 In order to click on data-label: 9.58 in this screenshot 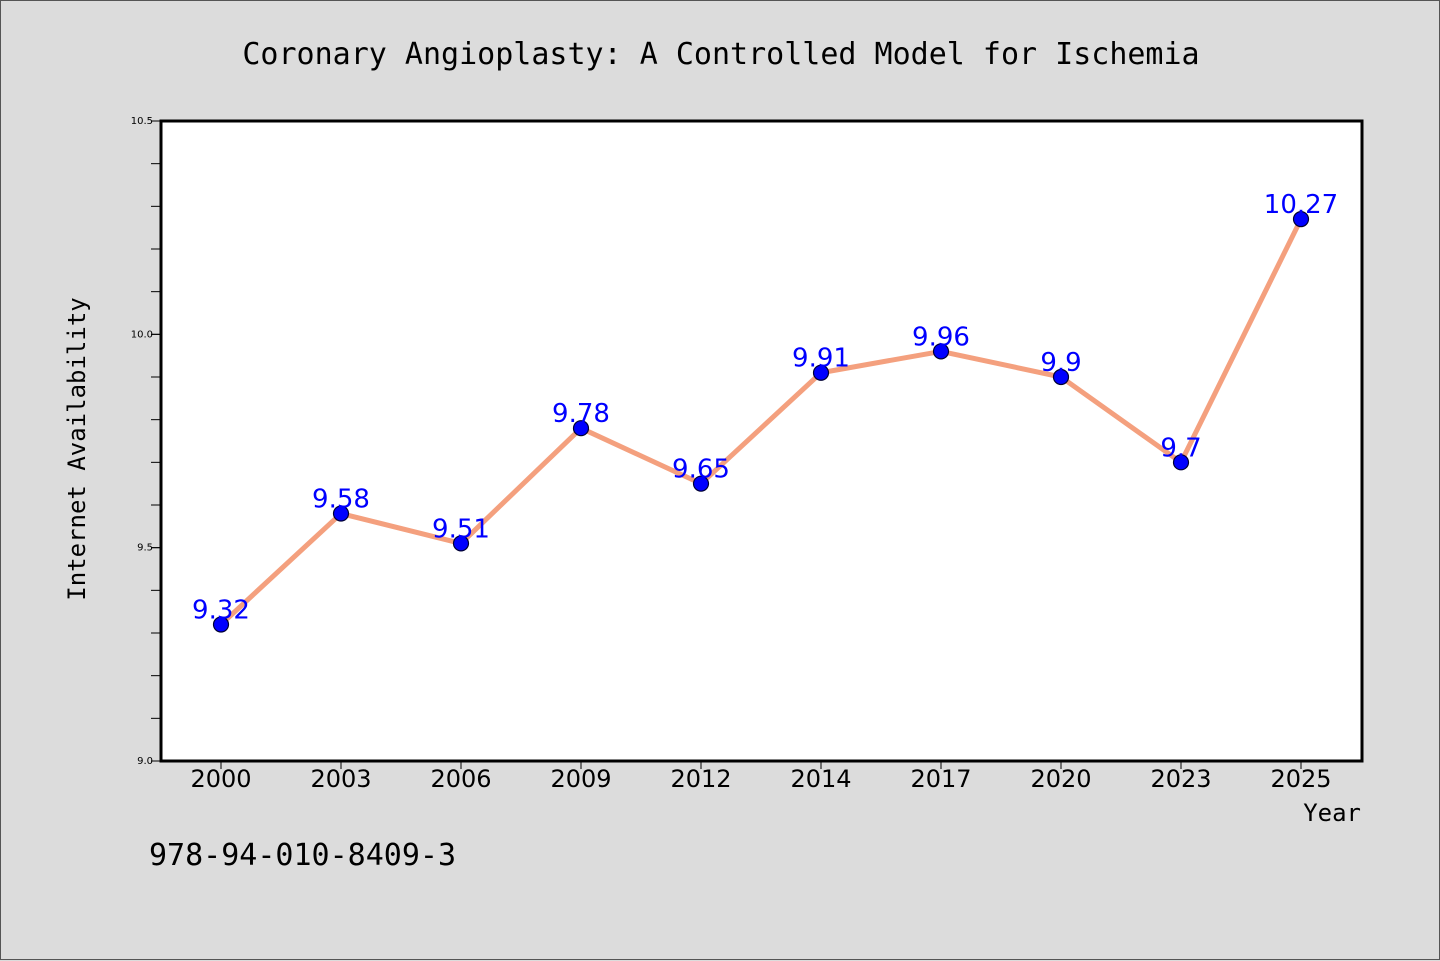, I will do `click(341, 500)`.